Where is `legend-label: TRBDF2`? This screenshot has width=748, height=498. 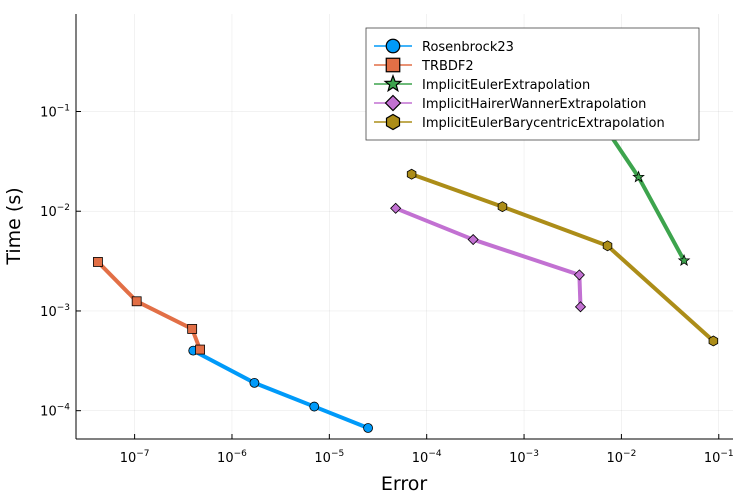 legend-label: TRBDF2 is located at coordinates (447, 66).